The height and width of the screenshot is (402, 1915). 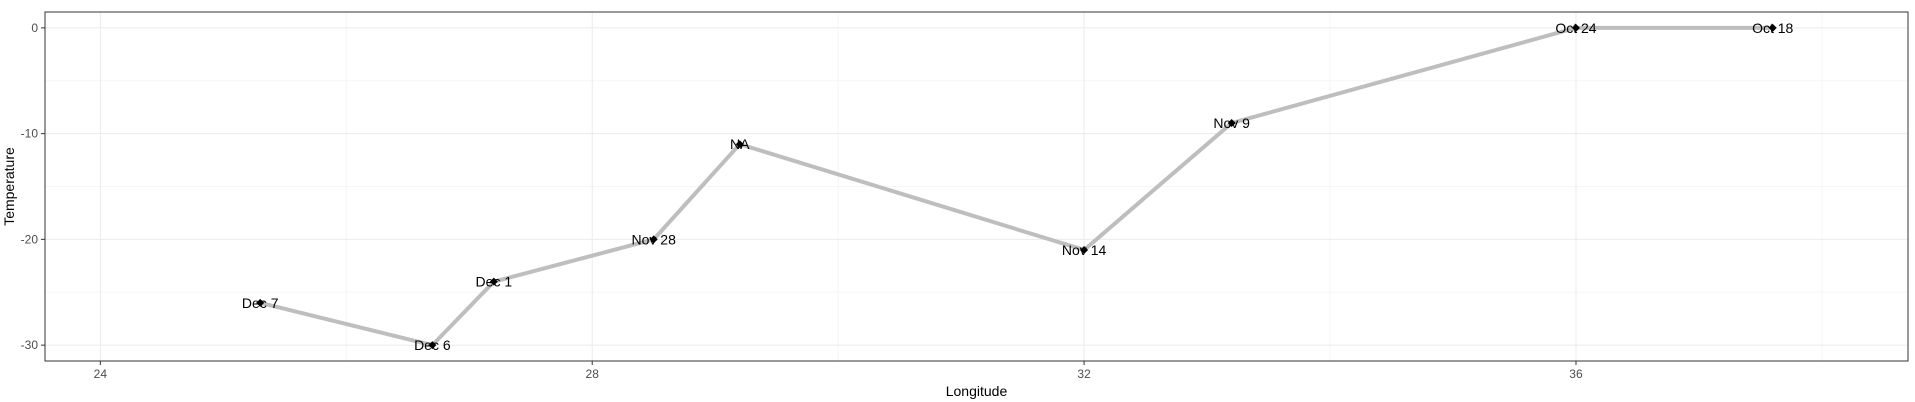 I want to click on y-tick-label: 0, so click(x=34, y=28).